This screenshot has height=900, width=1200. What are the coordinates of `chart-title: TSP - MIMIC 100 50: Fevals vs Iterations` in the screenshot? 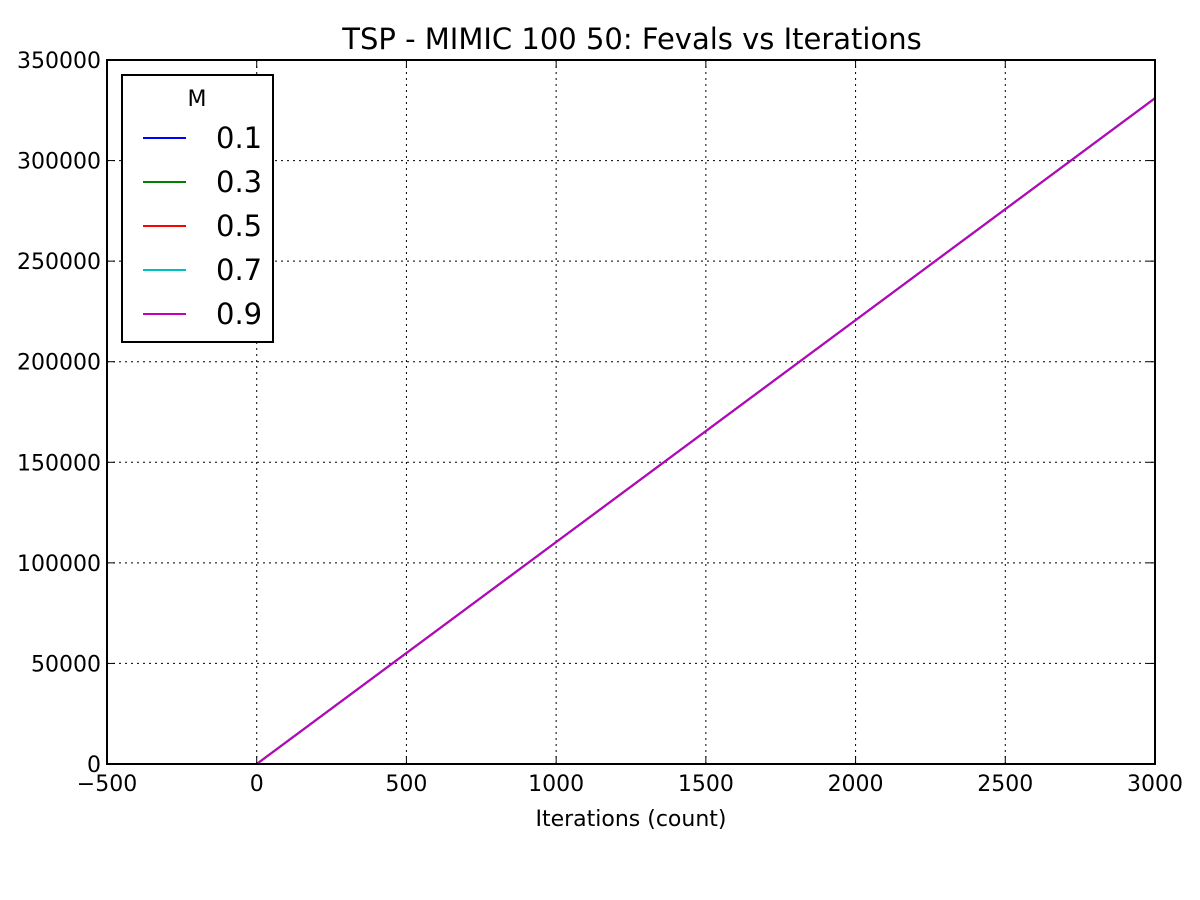 It's located at (631, 39).